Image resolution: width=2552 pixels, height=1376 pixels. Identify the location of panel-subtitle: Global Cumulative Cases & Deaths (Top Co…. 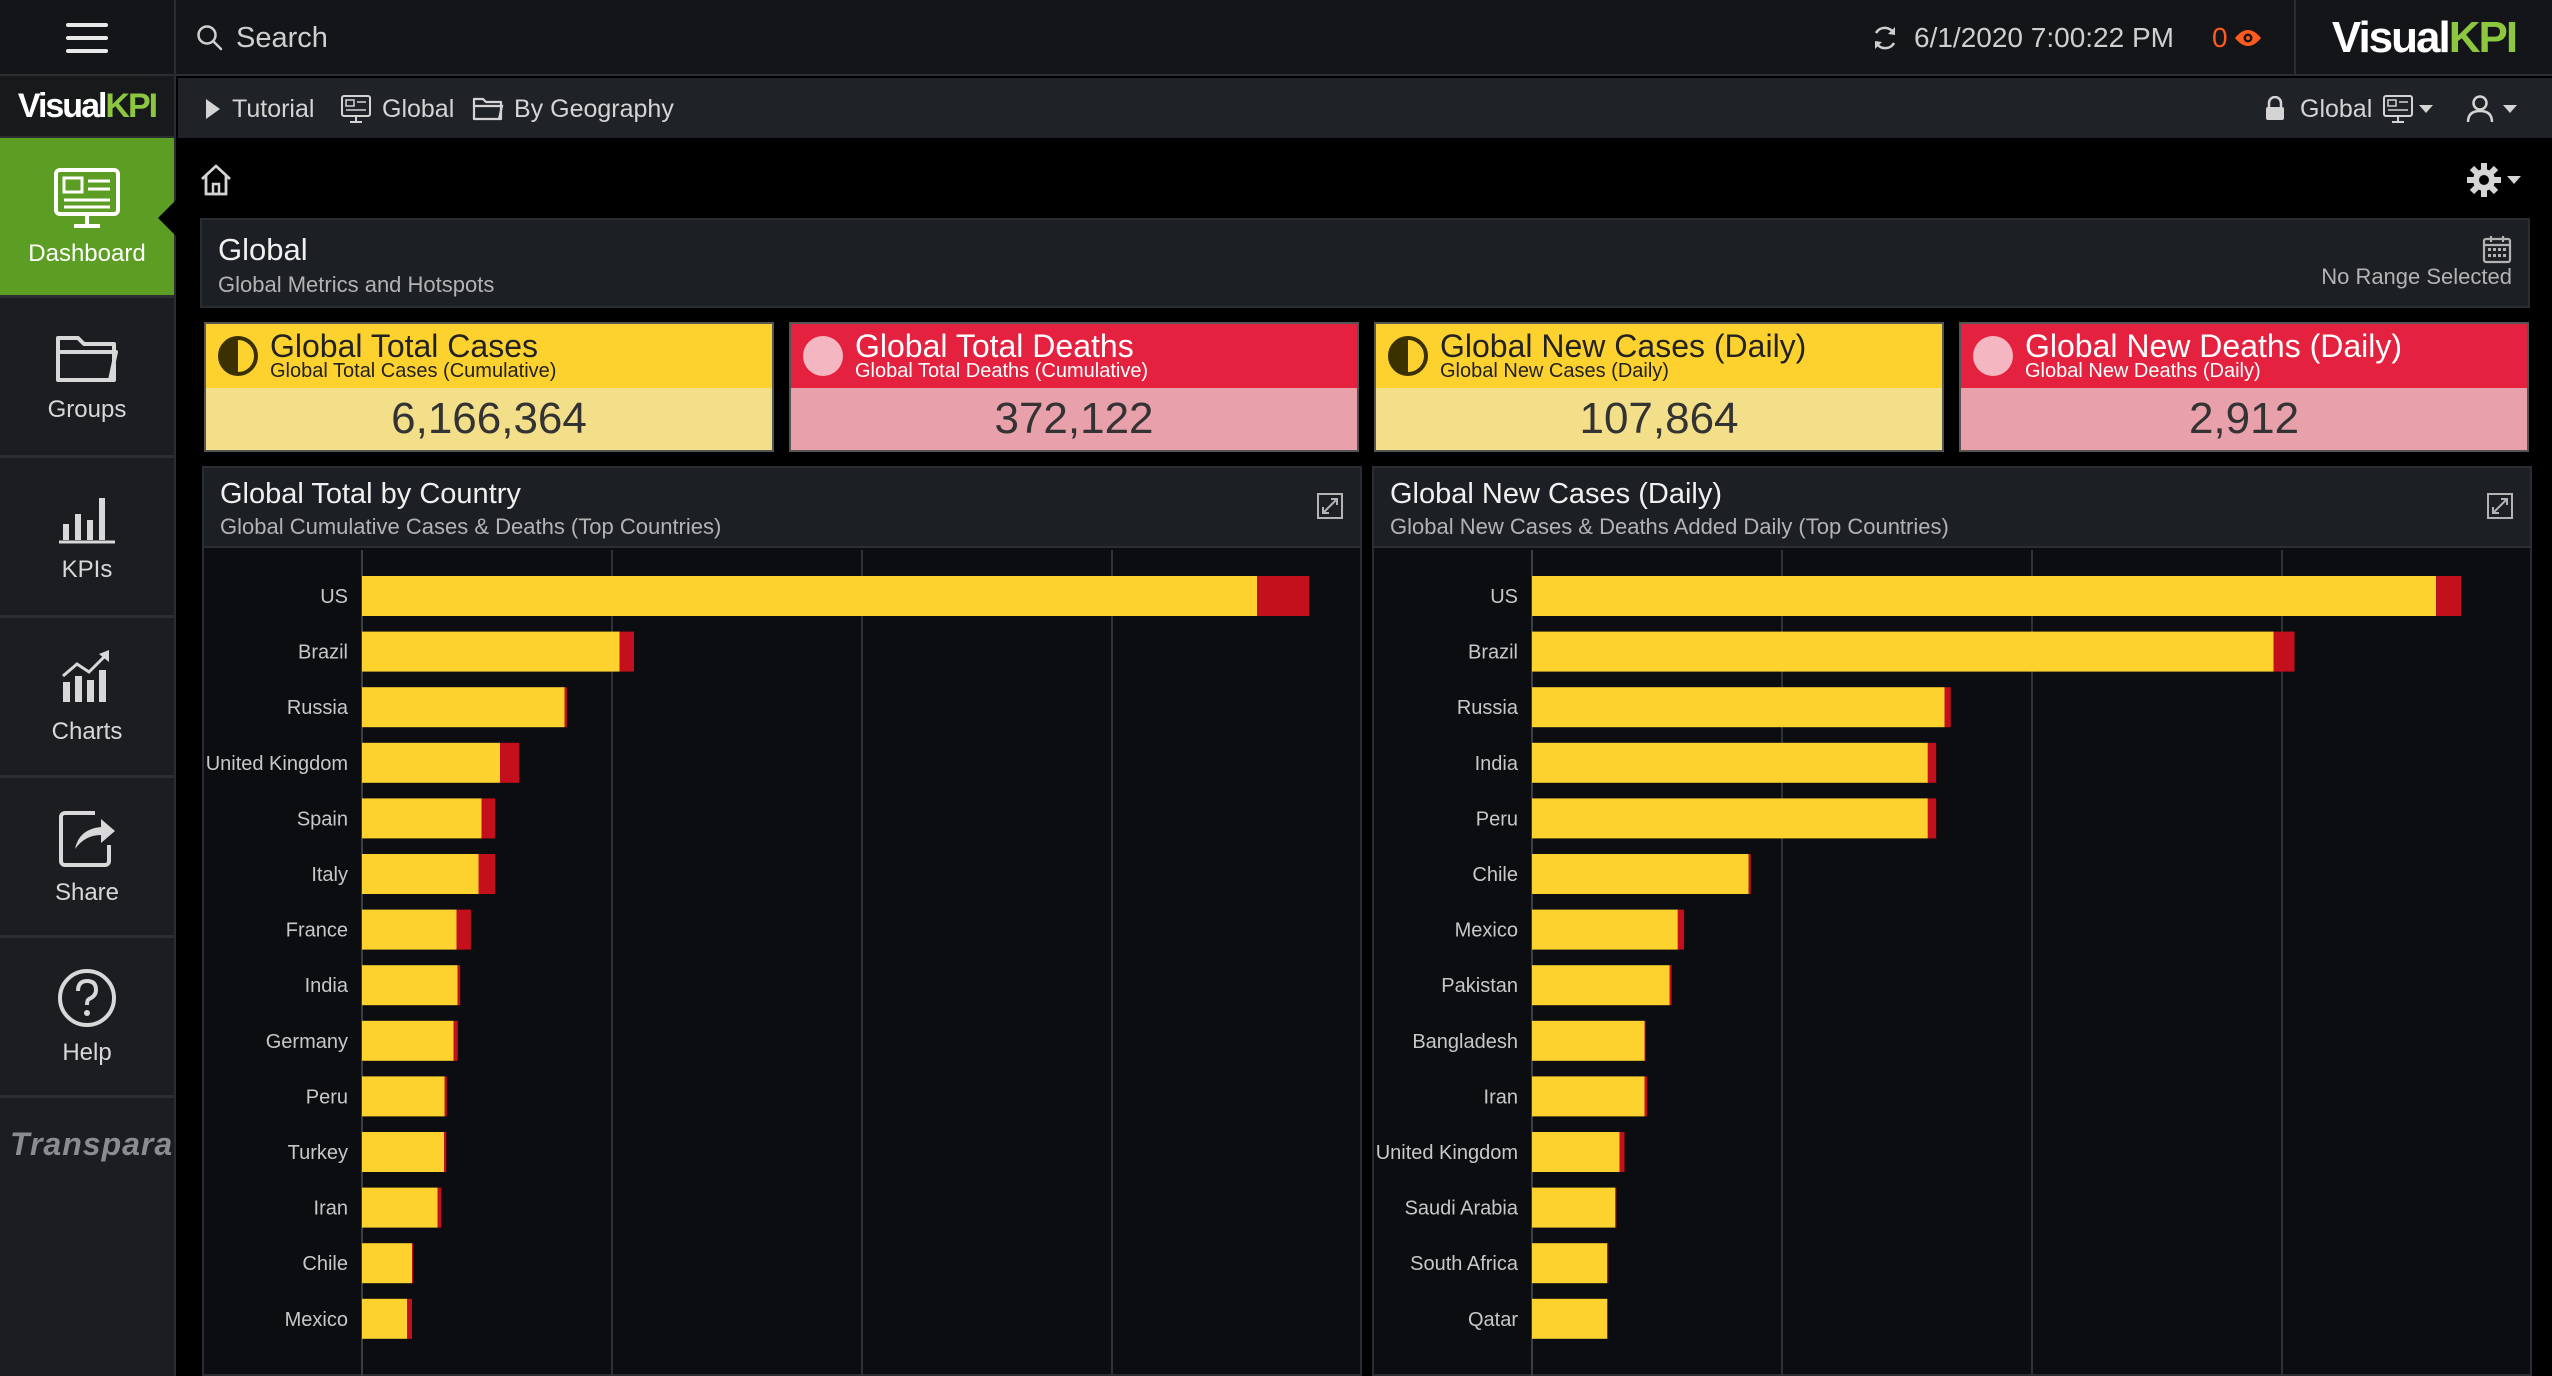
(471, 526).